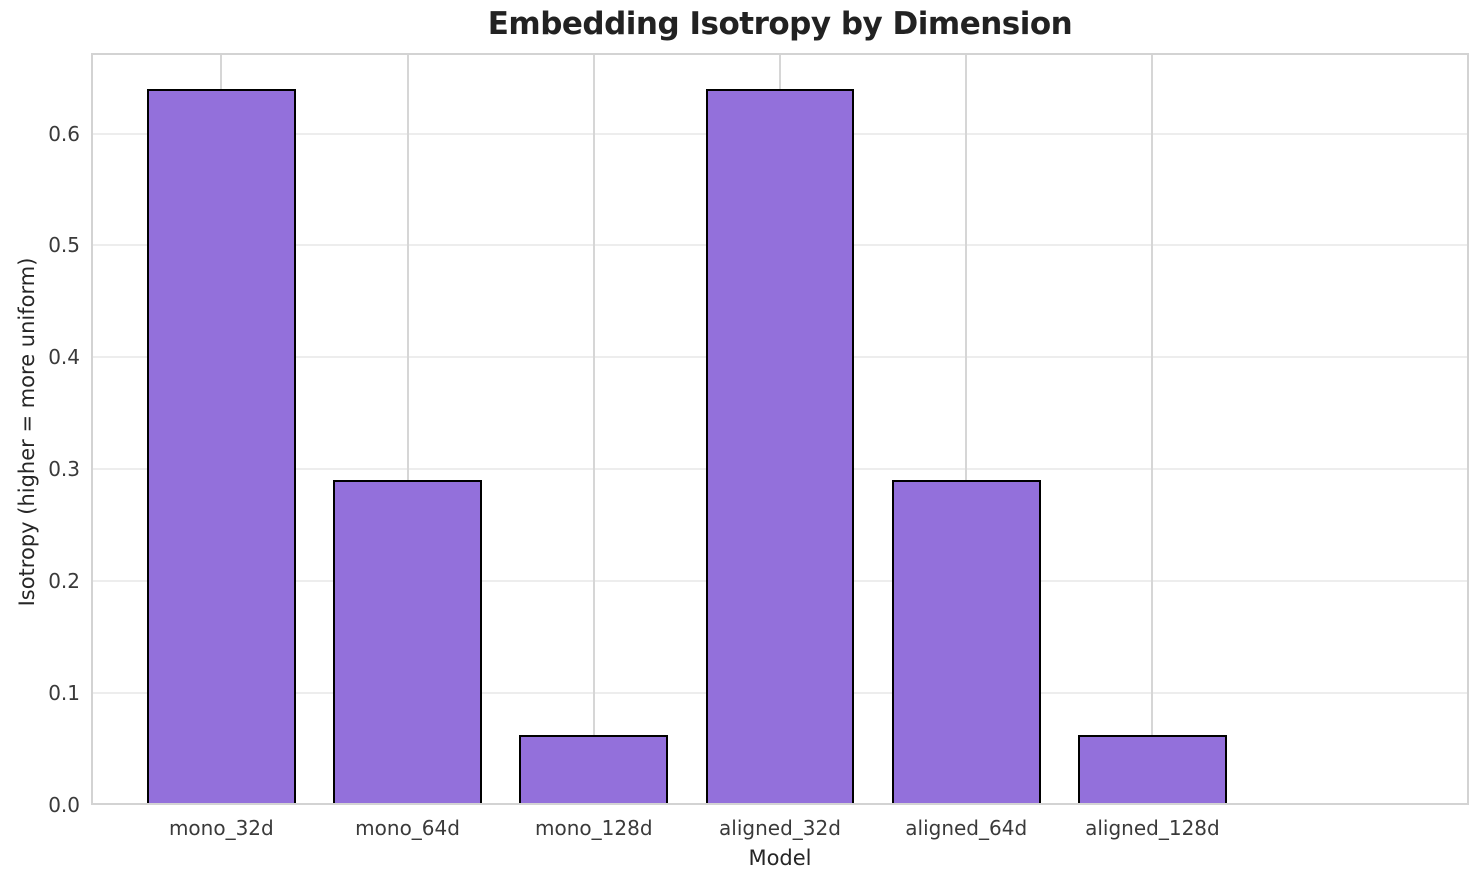  I want to click on x-tick-label: mono_32d, so click(221, 828).